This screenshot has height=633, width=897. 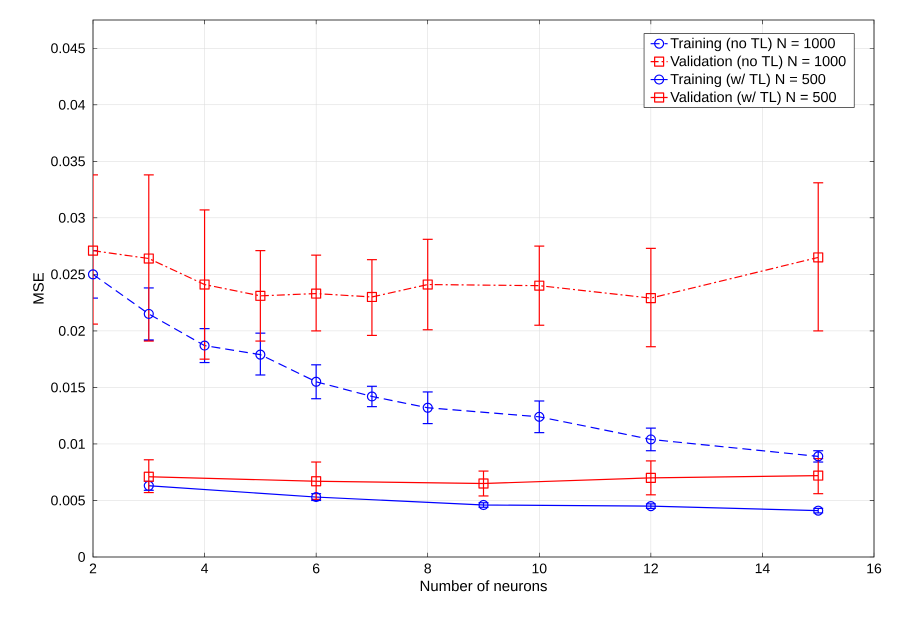 I want to click on y-tick-label: 0, so click(x=81, y=557).